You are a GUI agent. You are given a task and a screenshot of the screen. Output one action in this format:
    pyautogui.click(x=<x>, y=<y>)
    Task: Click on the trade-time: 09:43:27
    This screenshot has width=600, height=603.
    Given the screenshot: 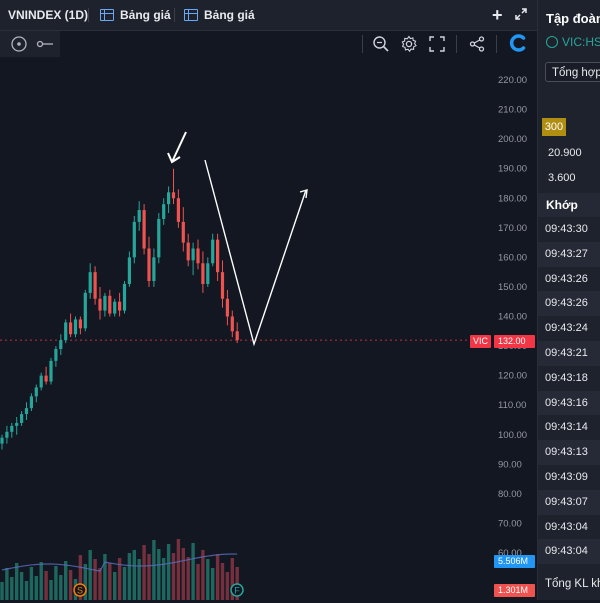 What is the action you would take?
    pyautogui.click(x=566, y=253)
    